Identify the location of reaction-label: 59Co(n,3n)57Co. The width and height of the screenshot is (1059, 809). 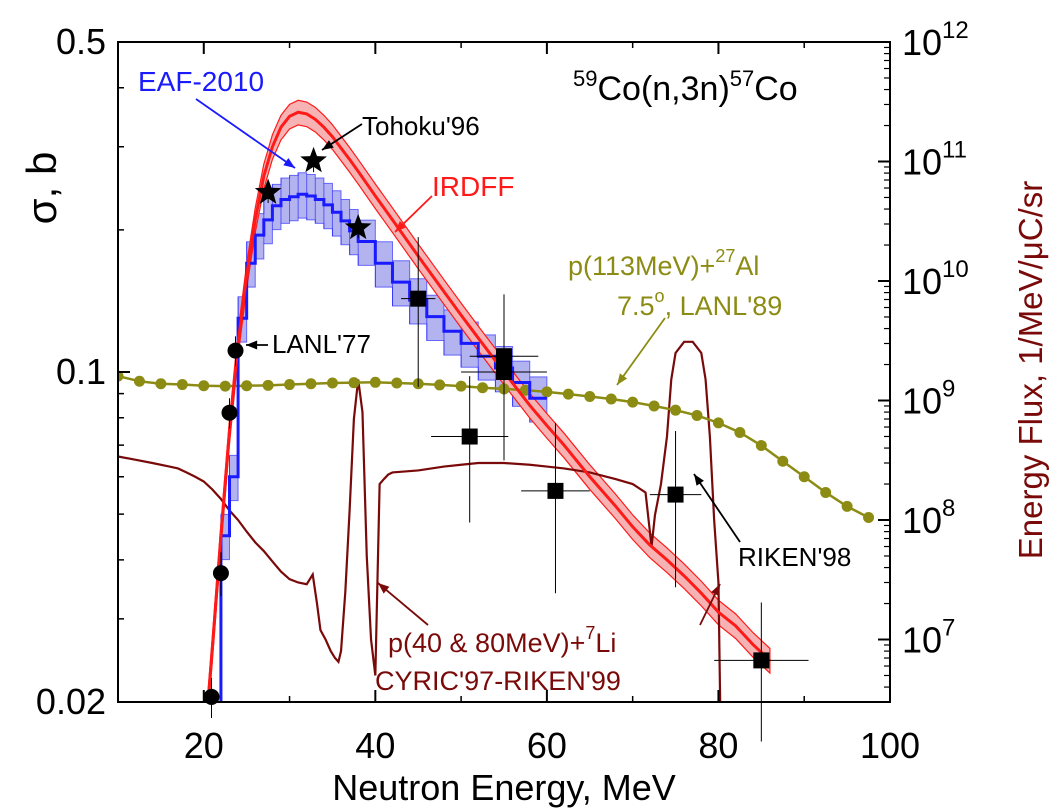
(685, 87).